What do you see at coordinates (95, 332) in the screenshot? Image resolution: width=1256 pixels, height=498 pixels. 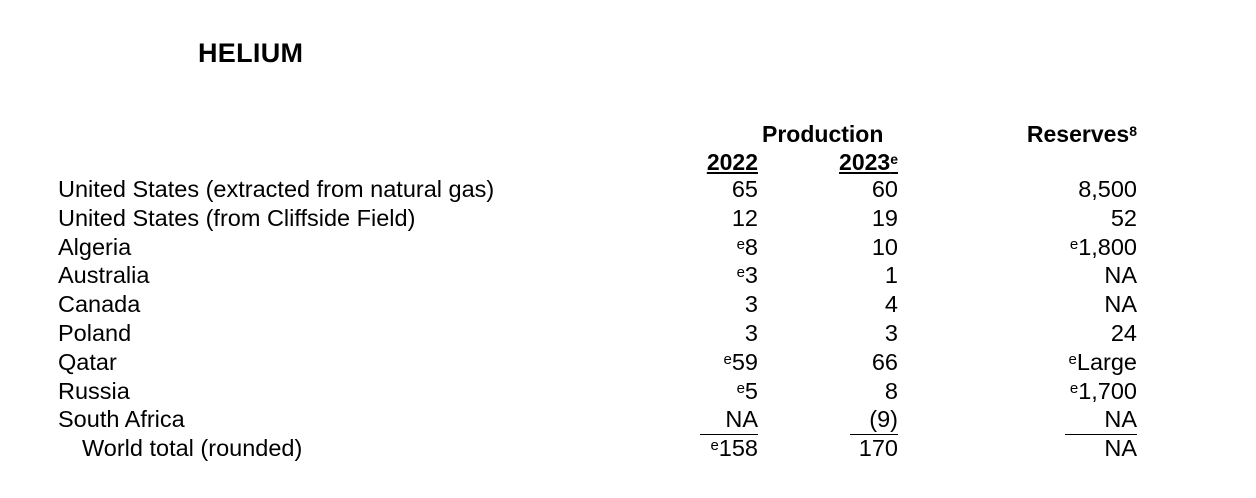 I see `country-label: Poland` at bounding box center [95, 332].